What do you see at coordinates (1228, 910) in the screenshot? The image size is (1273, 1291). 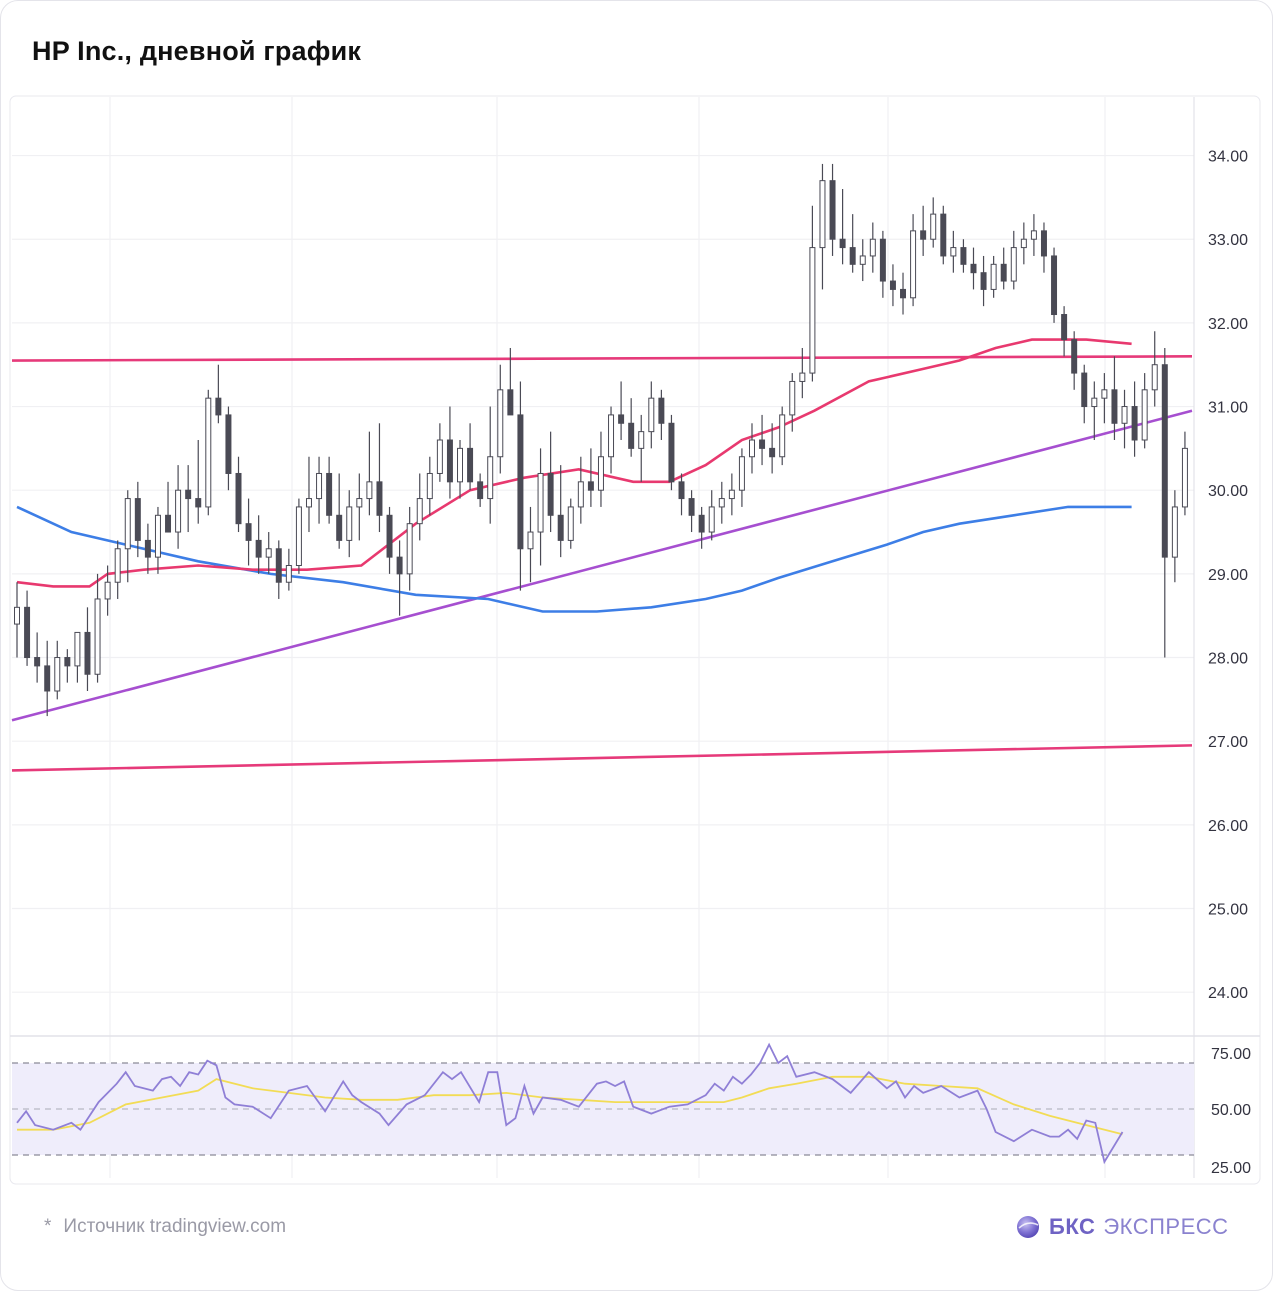 I see `price-tick-label: 25.00` at bounding box center [1228, 910].